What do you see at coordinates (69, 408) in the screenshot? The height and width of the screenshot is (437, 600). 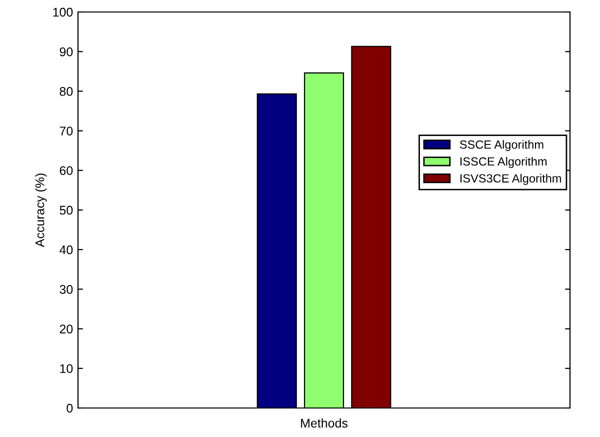 I see `y-tick-label: 0` at bounding box center [69, 408].